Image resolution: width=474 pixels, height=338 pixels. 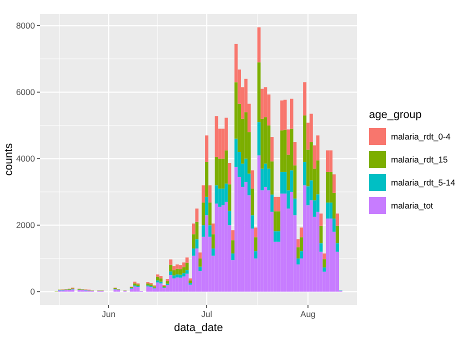 What do you see at coordinates (26, 159) in the screenshot?
I see `y-tick-label: 4000` at bounding box center [26, 159].